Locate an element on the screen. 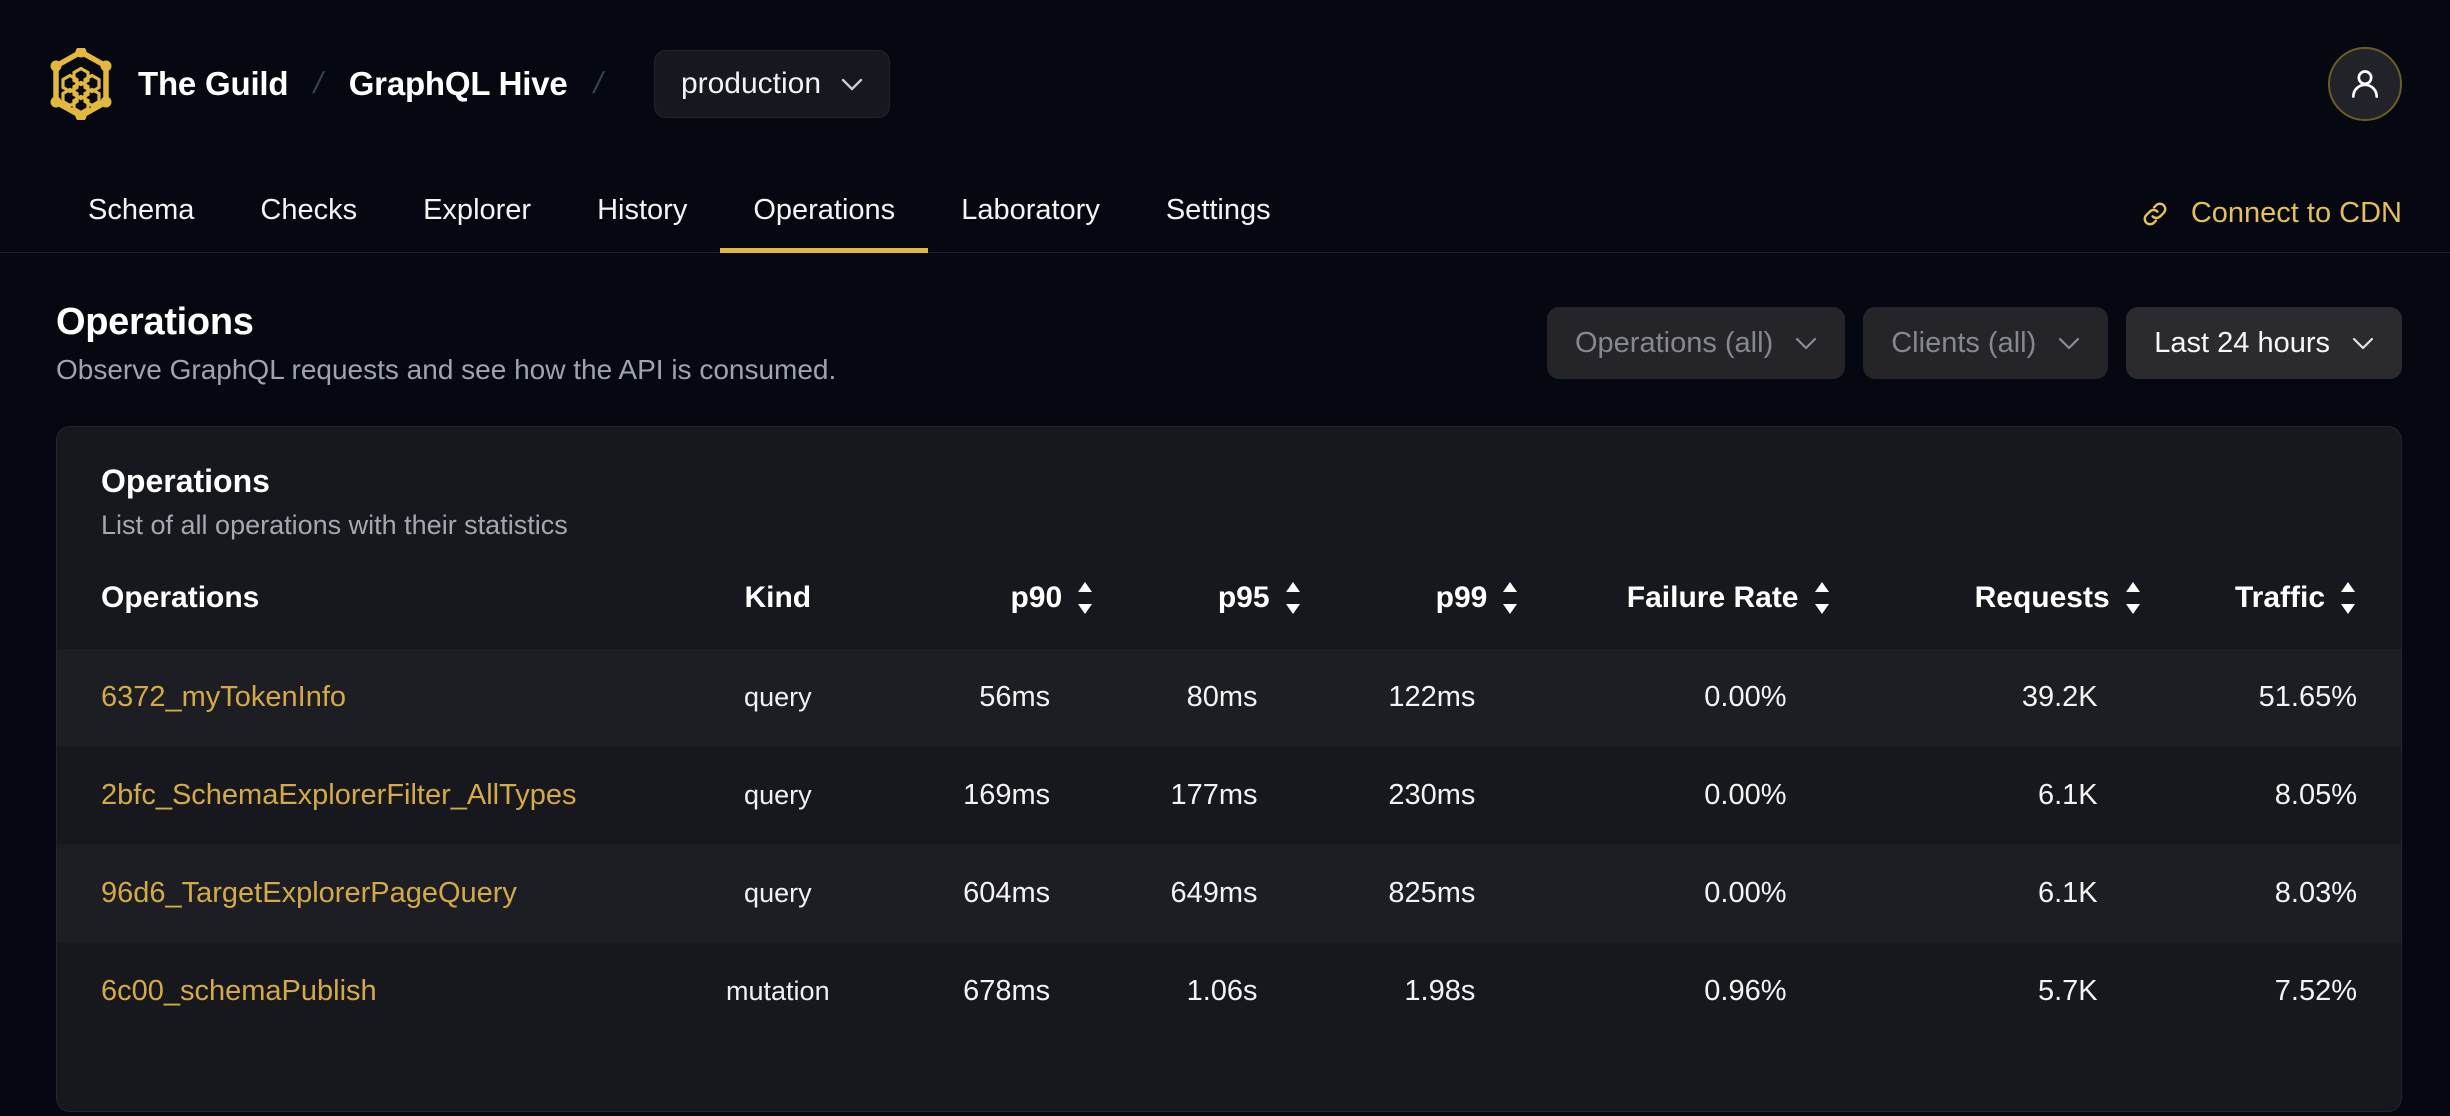  cell-requests: 39.2K is located at coordinates (2059, 697).